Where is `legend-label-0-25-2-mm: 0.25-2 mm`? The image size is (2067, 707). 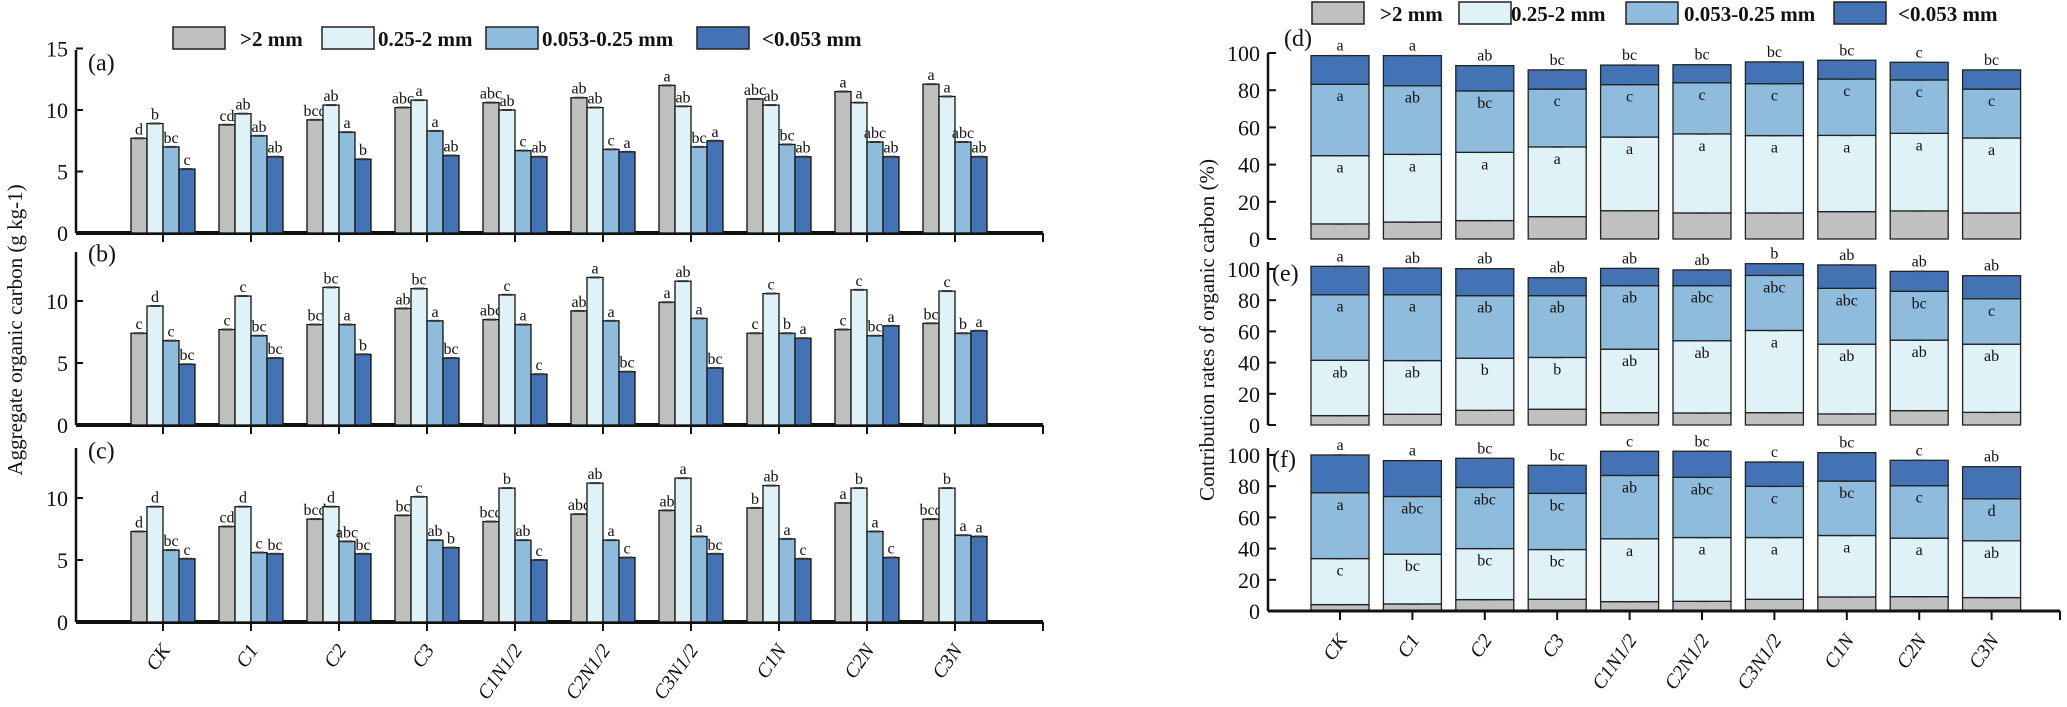 legend-label-0-25-2-mm: 0.25-2 mm is located at coordinates (1558, 14).